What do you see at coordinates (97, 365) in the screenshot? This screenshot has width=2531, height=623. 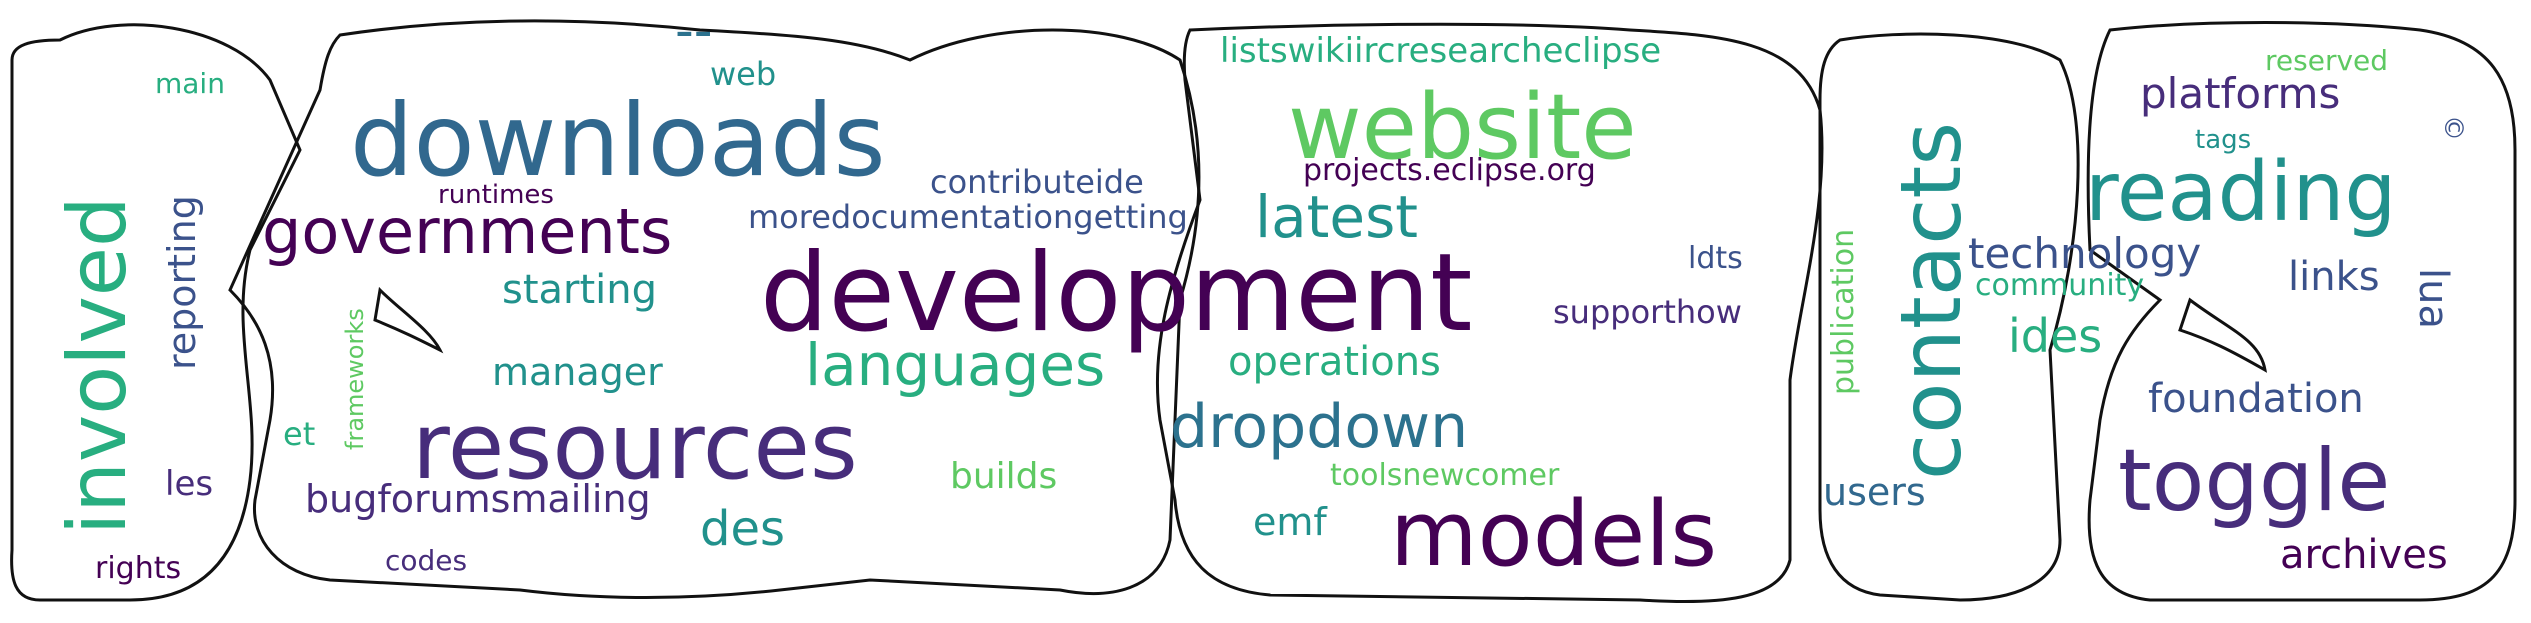 I see `word-involved: involved` at bounding box center [97, 365].